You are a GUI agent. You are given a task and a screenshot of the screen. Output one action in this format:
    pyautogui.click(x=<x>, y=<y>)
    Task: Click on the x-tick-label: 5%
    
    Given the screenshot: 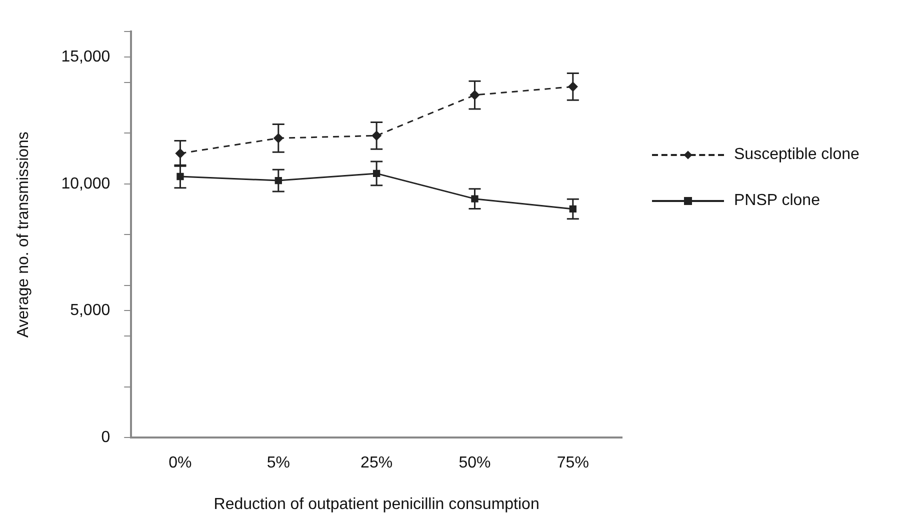 What is the action you would take?
    pyautogui.click(x=278, y=463)
    